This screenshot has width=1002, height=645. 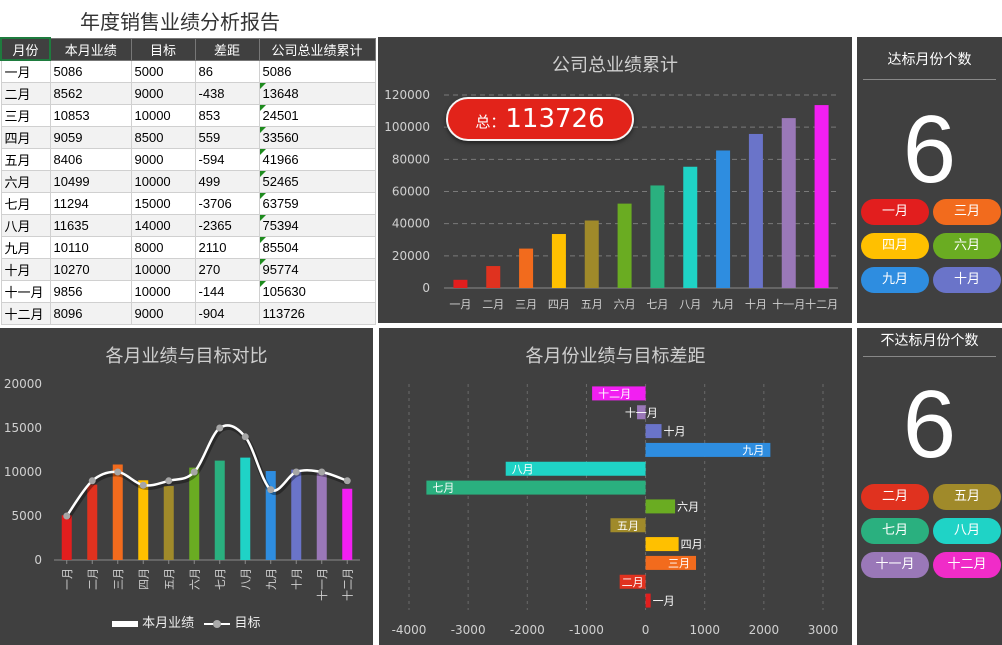 I want to click on table-cell: 270, so click(x=227, y=269).